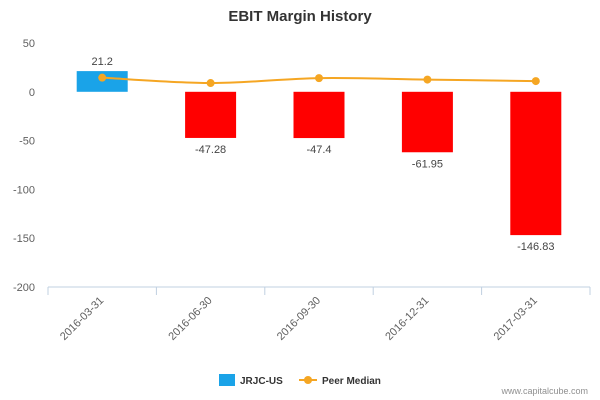  I want to click on y-tick-label: -200, so click(24, 288).